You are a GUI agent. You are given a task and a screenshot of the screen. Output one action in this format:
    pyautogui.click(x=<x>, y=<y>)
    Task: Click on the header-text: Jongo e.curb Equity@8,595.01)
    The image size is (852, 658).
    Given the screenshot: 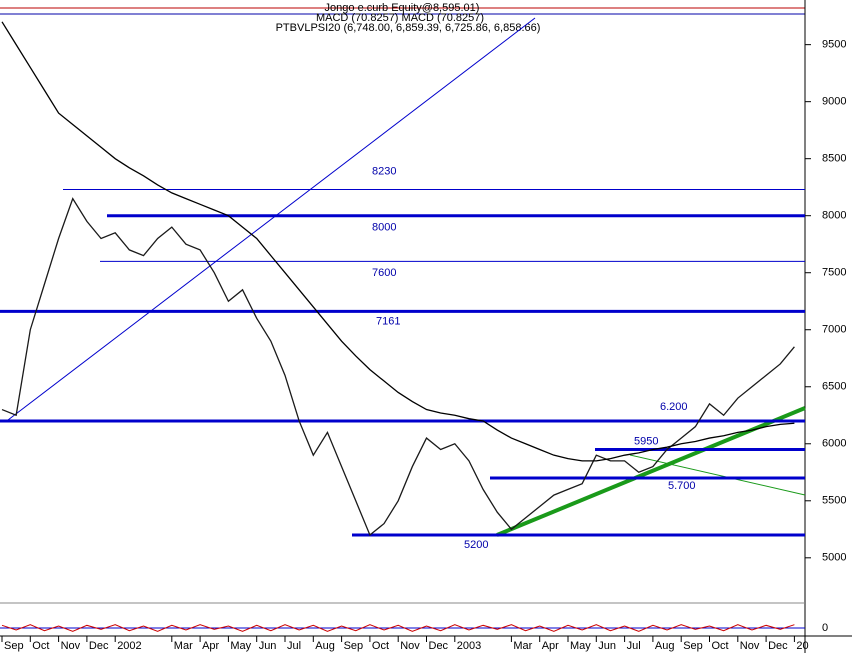 What is the action you would take?
    pyautogui.click(x=402, y=8)
    